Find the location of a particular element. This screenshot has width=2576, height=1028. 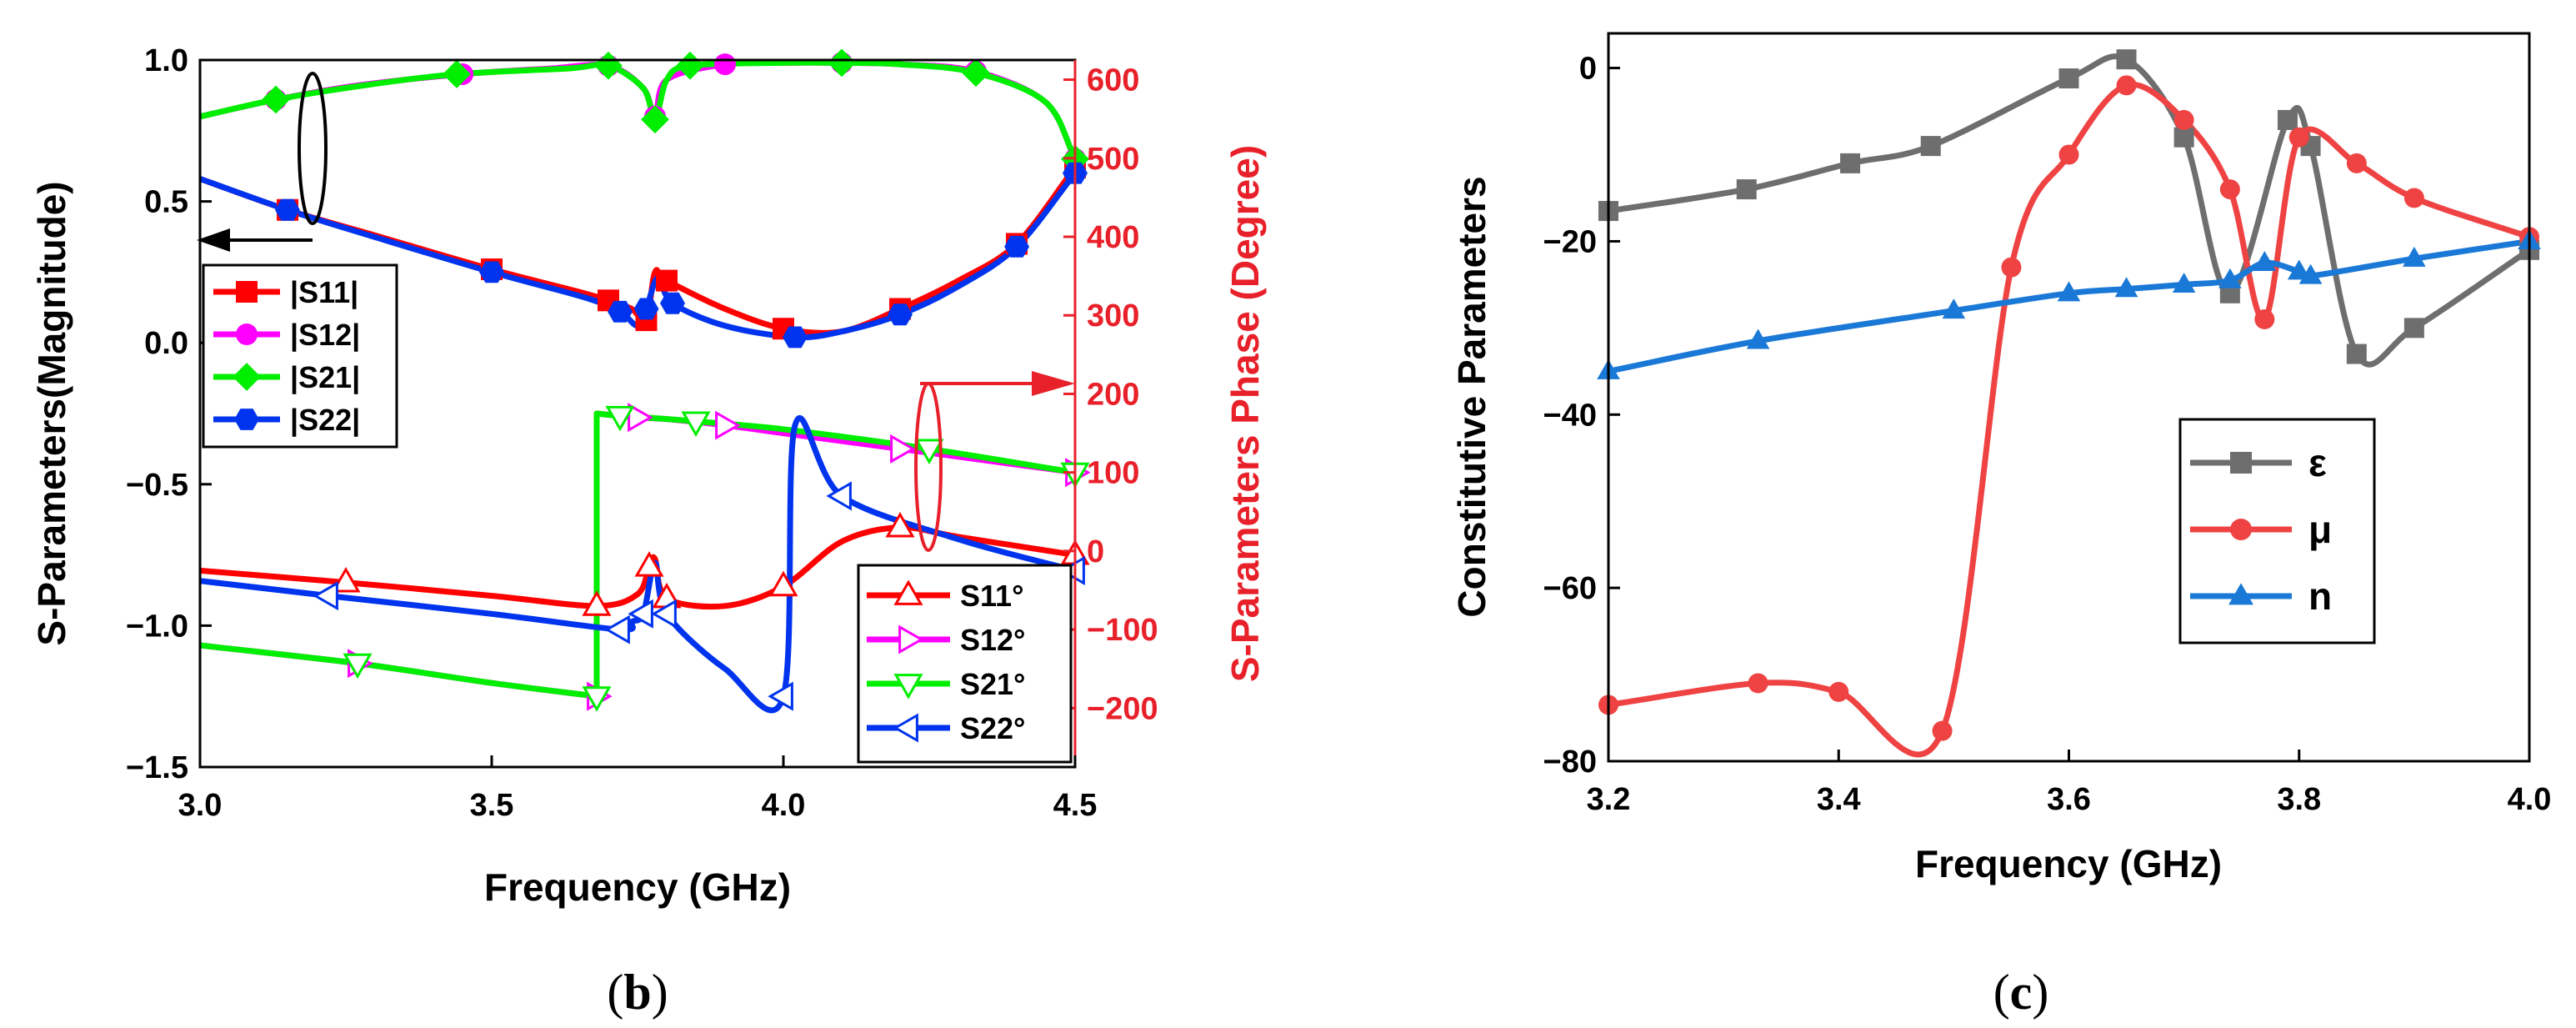

panel-c-x-tick-label: 3.6 is located at coordinates (2069, 799).